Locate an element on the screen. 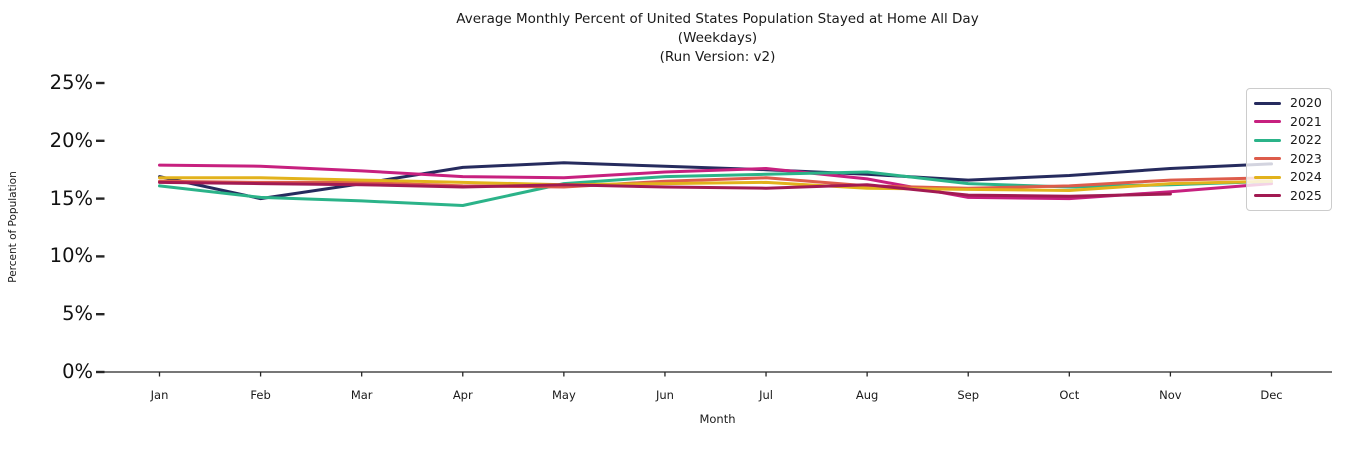 This screenshot has height=450, width=1350. y-tick-label: 15% is located at coordinates (71, 198).